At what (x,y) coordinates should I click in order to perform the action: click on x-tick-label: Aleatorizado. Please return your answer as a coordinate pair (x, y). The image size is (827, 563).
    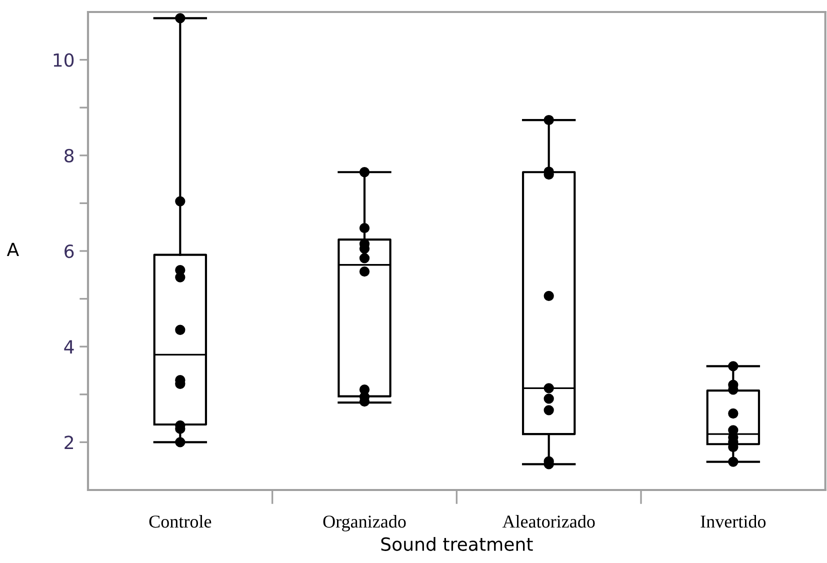
    Looking at the image, I should click on (548, 521).